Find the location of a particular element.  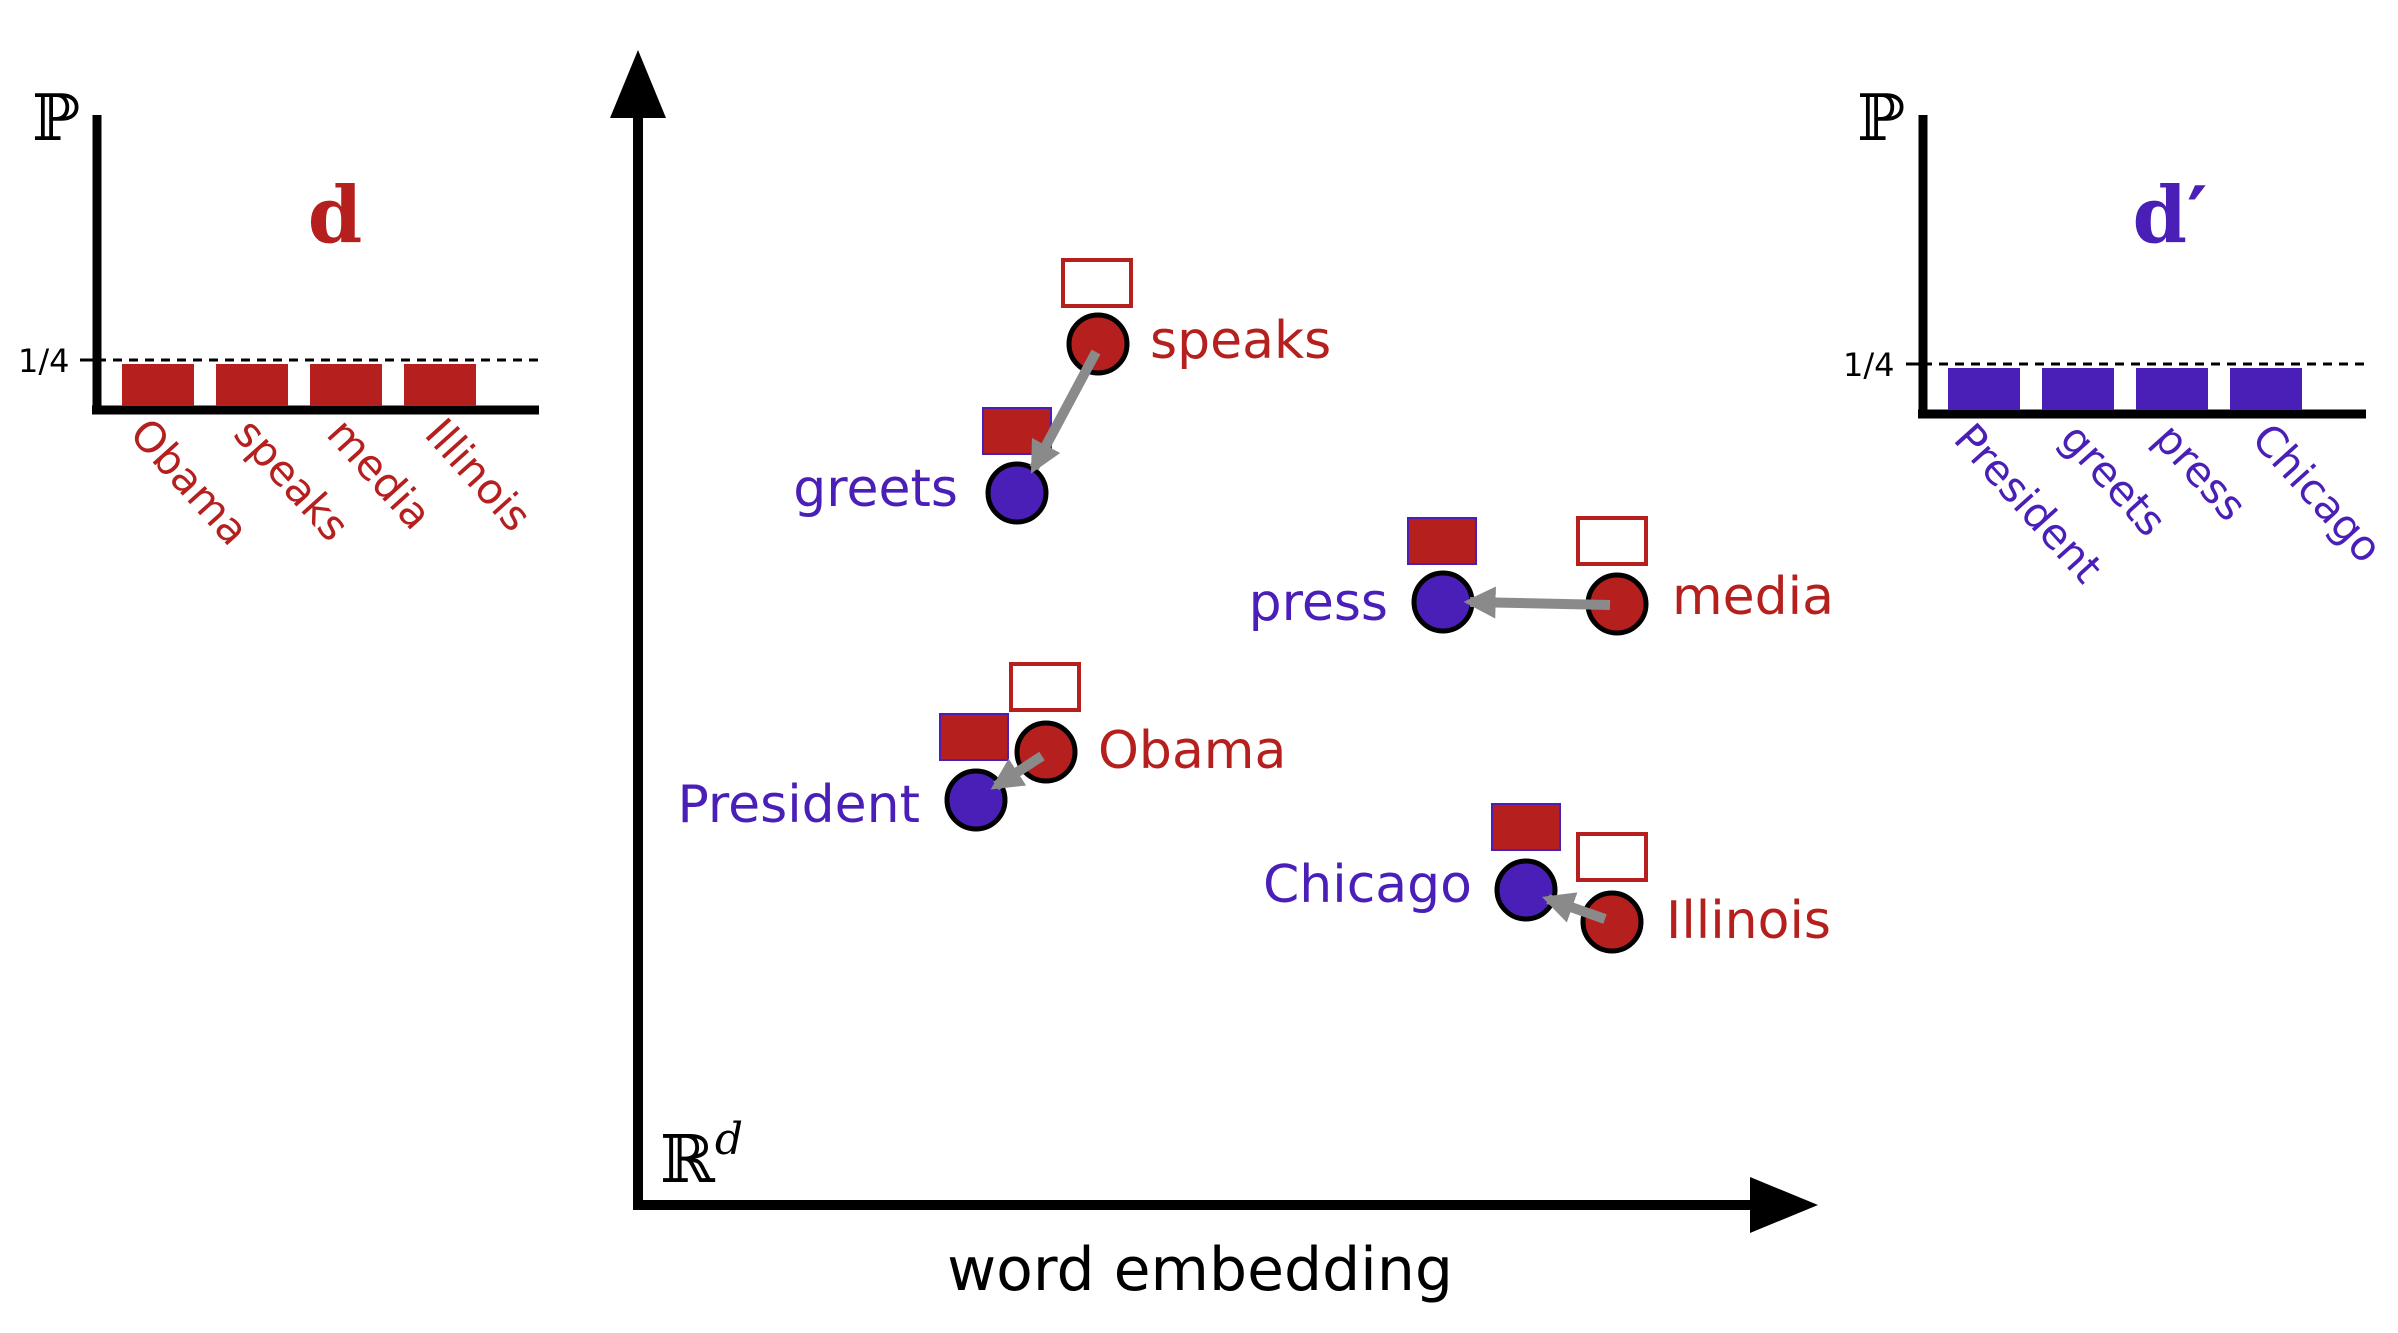

right-bar-greets is located at coordinates (2078, 389).